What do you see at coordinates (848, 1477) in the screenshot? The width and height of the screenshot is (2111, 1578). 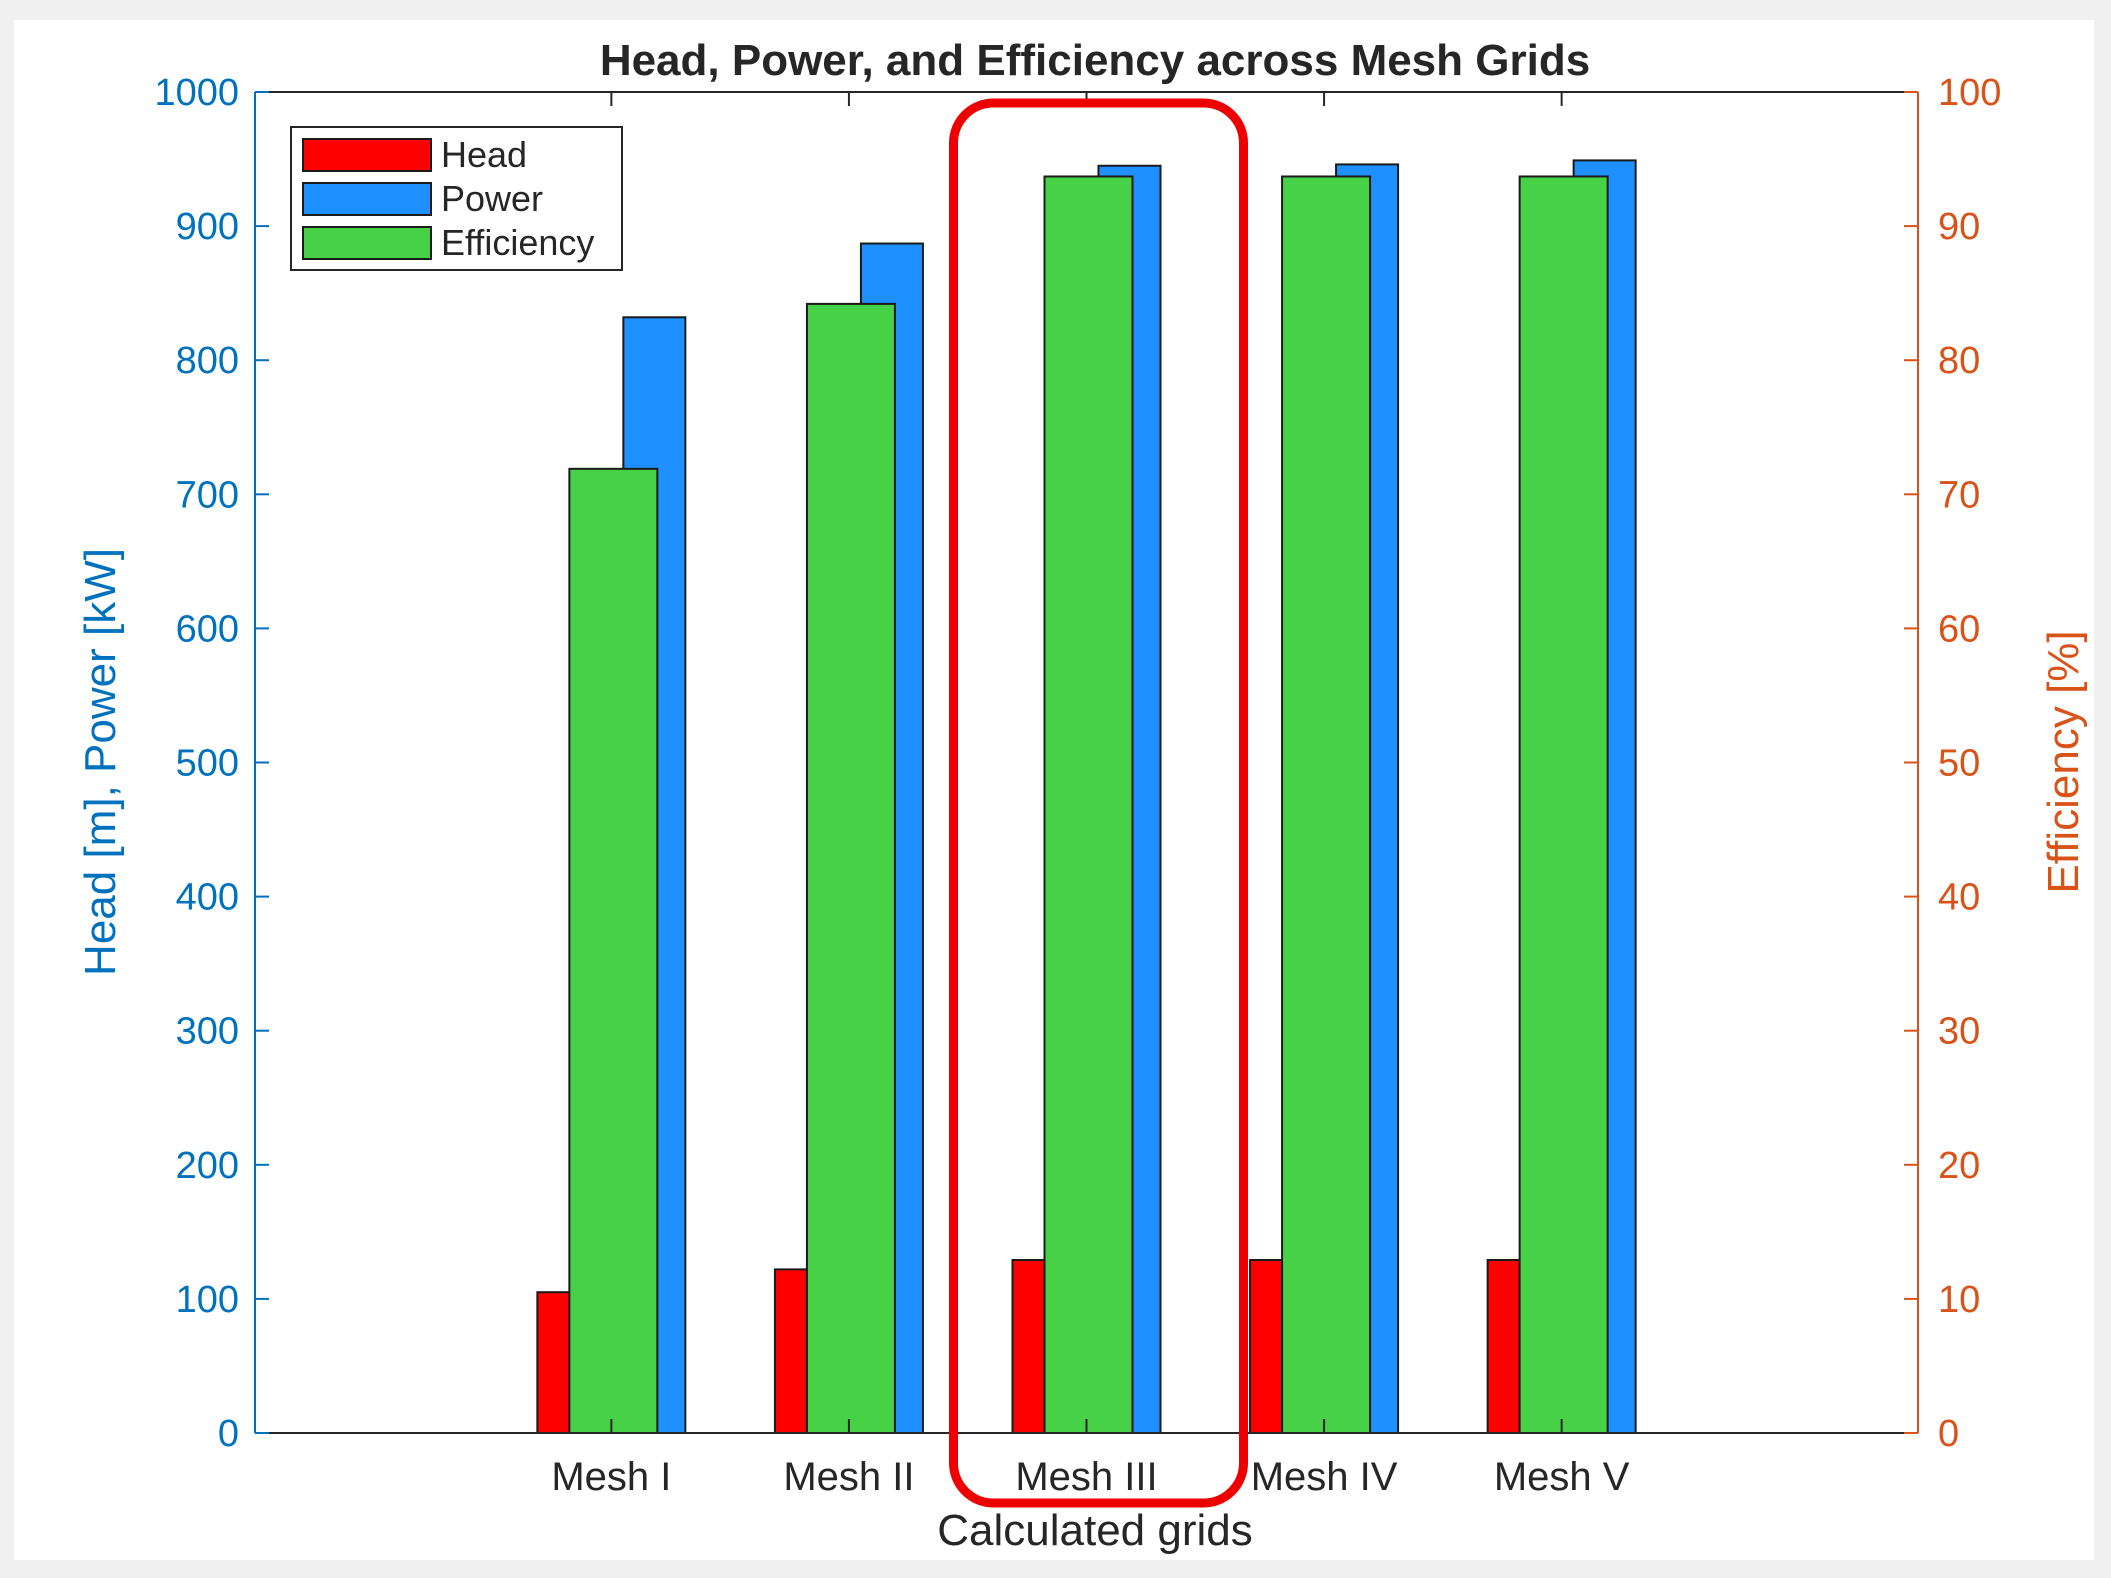 I see `x-tick-label: Mesh II` at bounding box center [848, 1477].